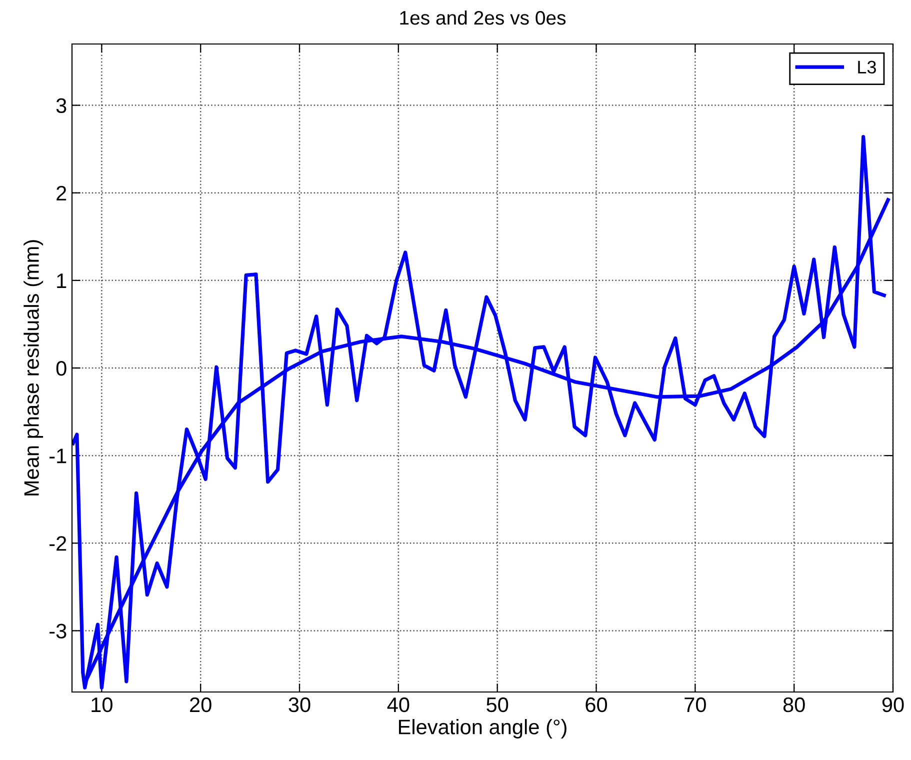 The width and height of the screenshot is (911, 760). What do you see at coordinates (61, 281) in the screenshot?
I see `y-tick-label: 1` at bounding box center [61, 281].